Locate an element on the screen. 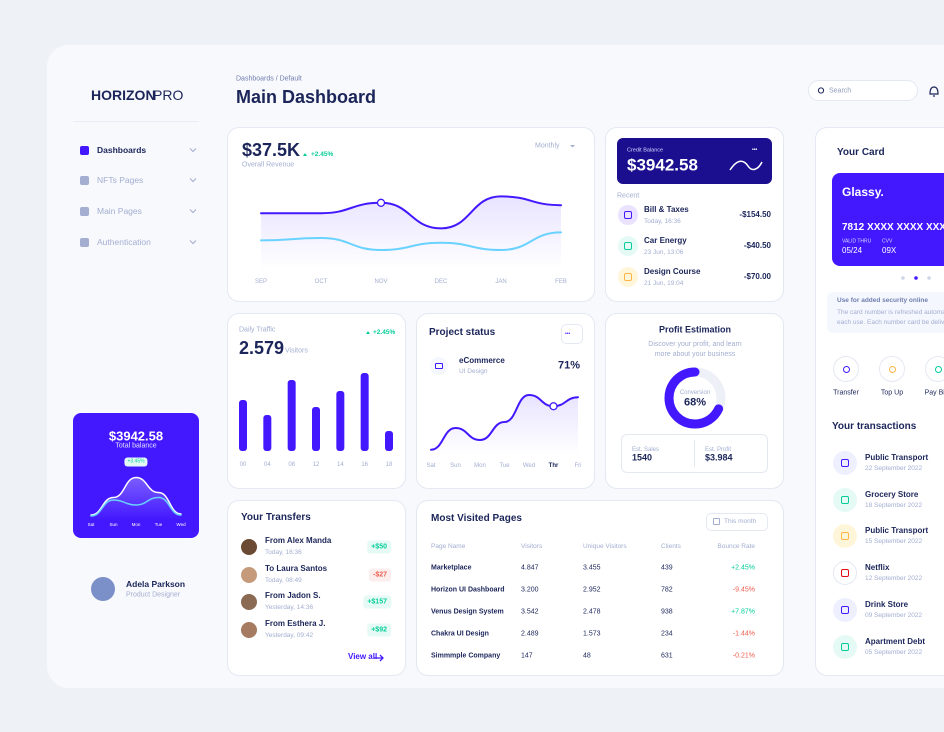 Image resolution: width=944 pixels, height=732 pixels. traffic-change: +2.45% is located at coordinates (384, 332).